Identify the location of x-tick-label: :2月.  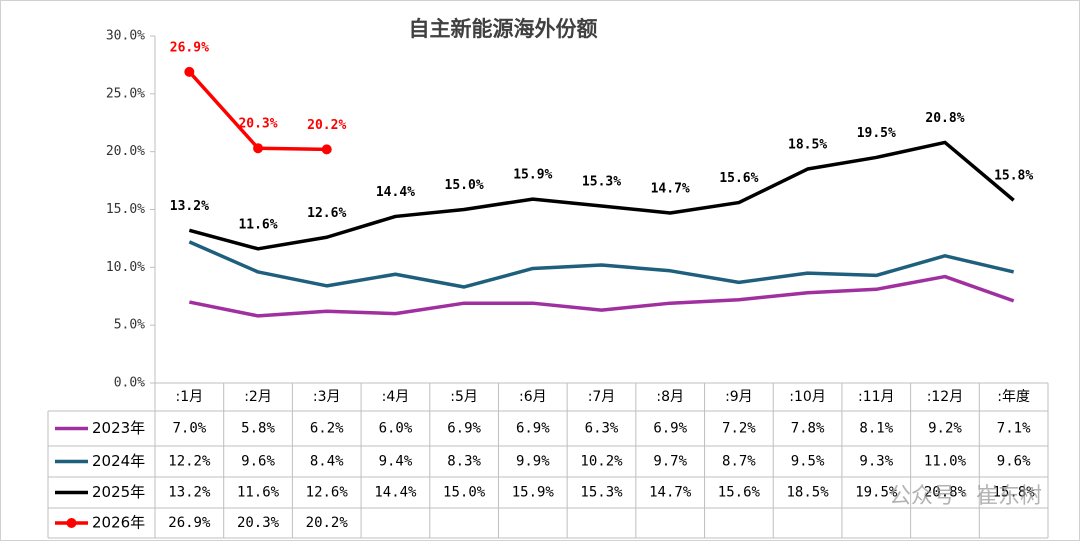
(258, 397).